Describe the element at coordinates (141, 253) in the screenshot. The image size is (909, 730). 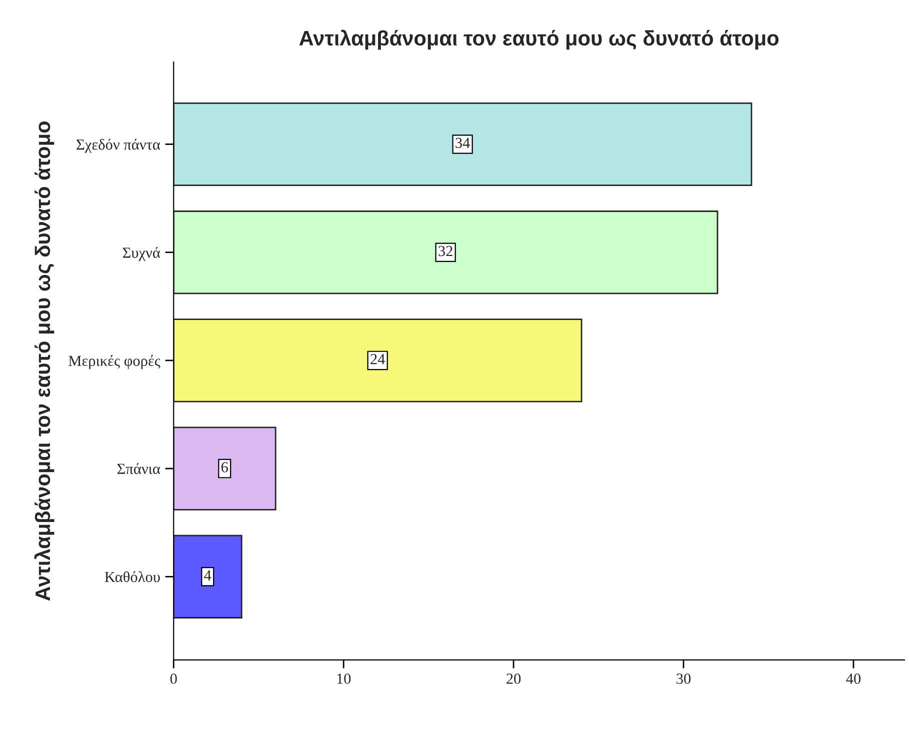
I see `y-tick-label: Συχνά` at that location.